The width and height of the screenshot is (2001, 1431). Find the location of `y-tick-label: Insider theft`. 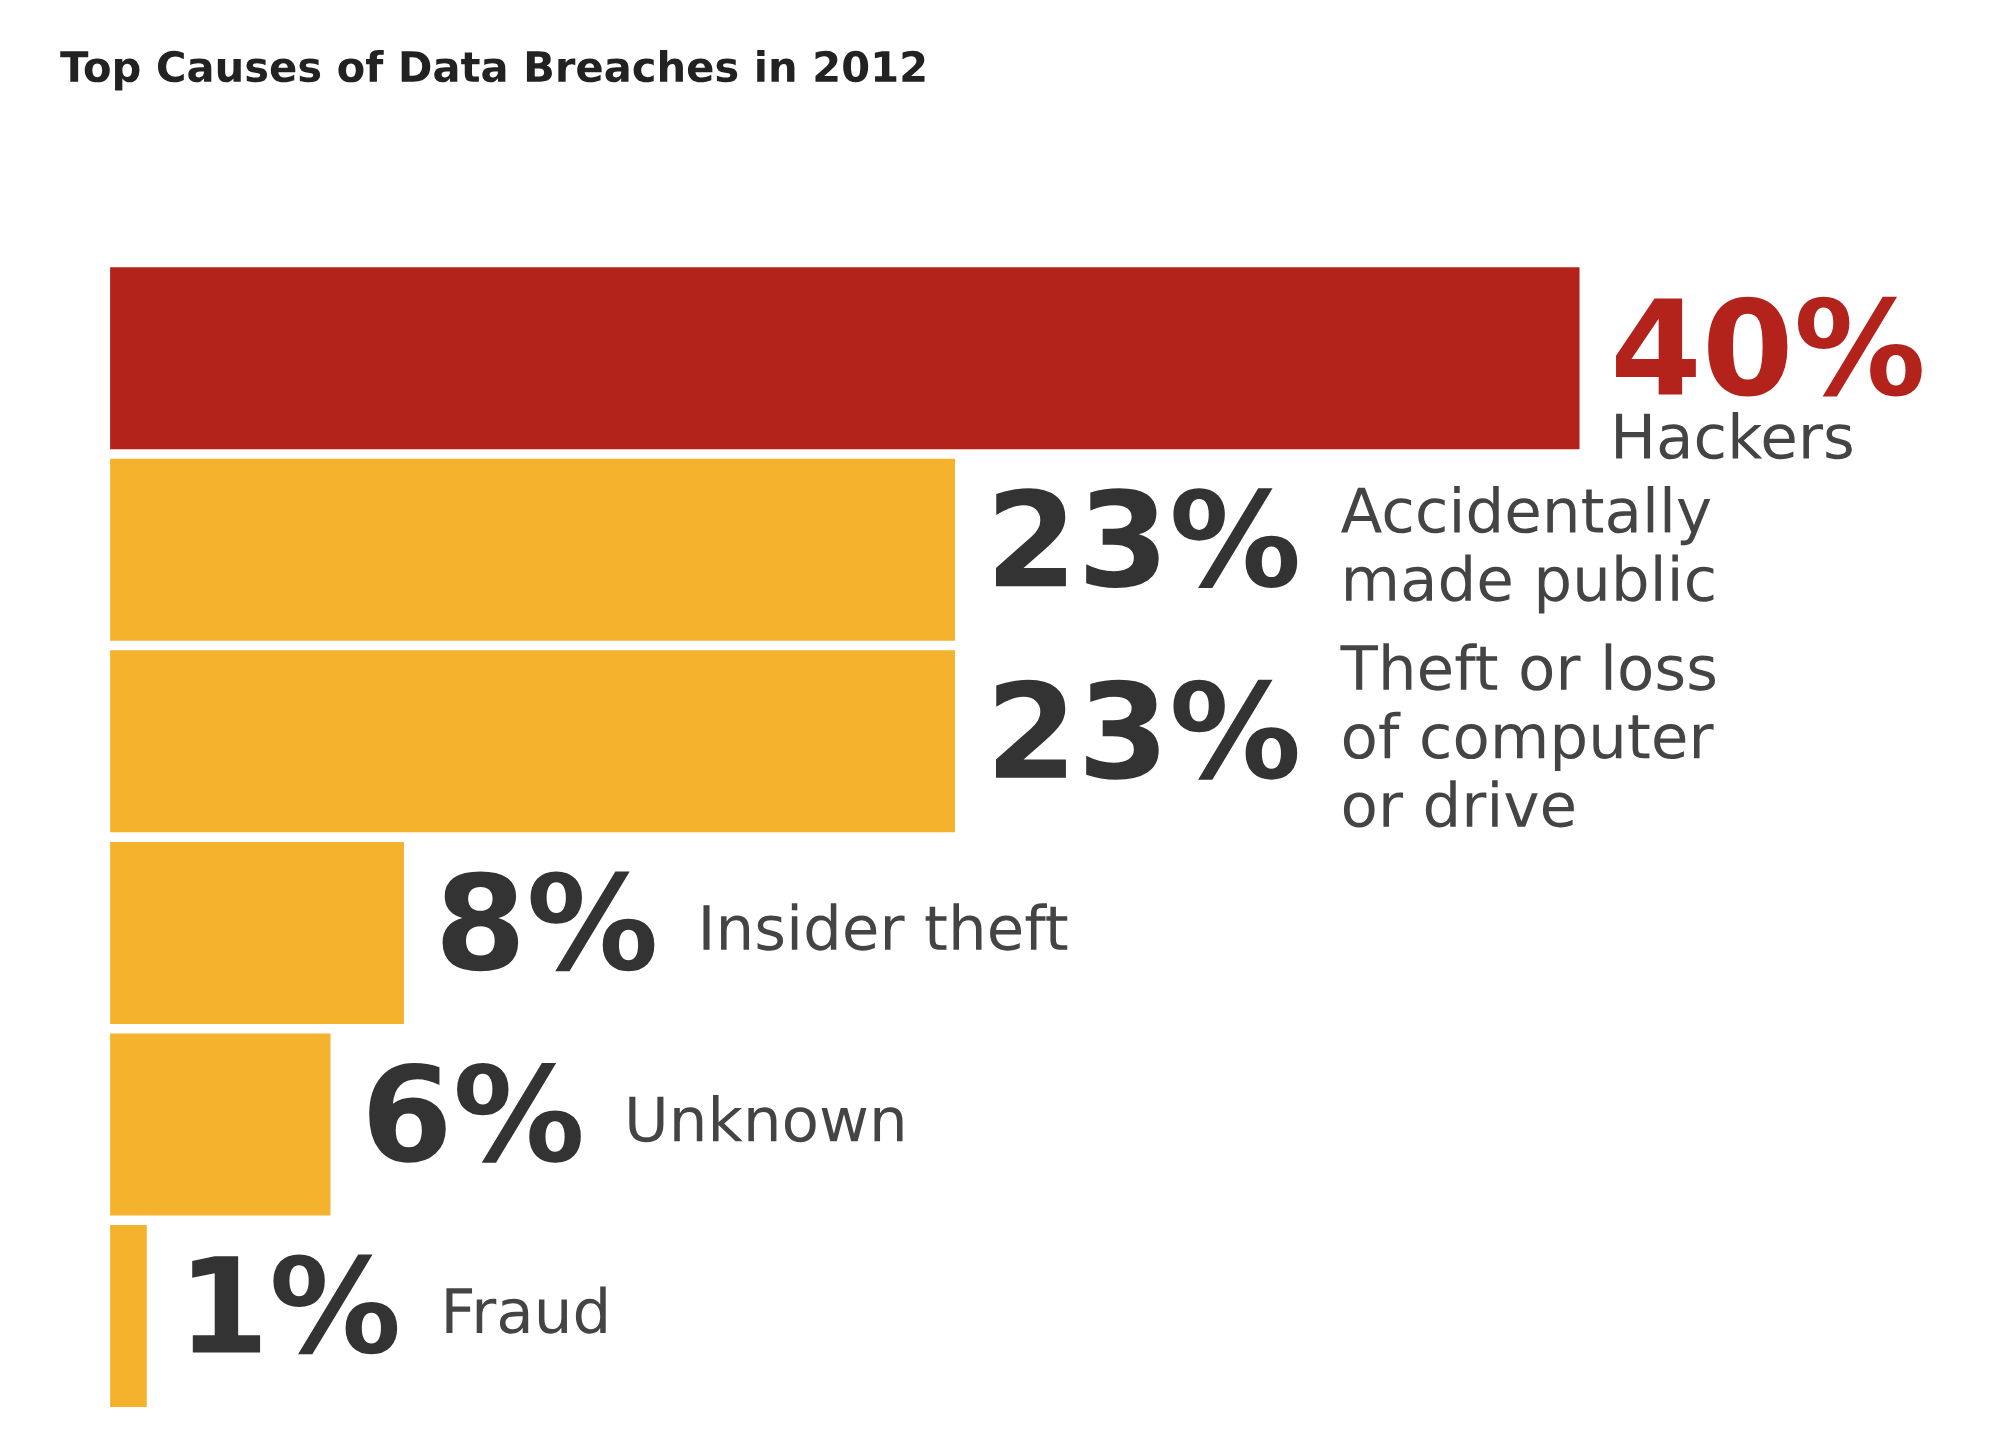

y-tick-label: Insider theft is located at coordinates (885, 927).